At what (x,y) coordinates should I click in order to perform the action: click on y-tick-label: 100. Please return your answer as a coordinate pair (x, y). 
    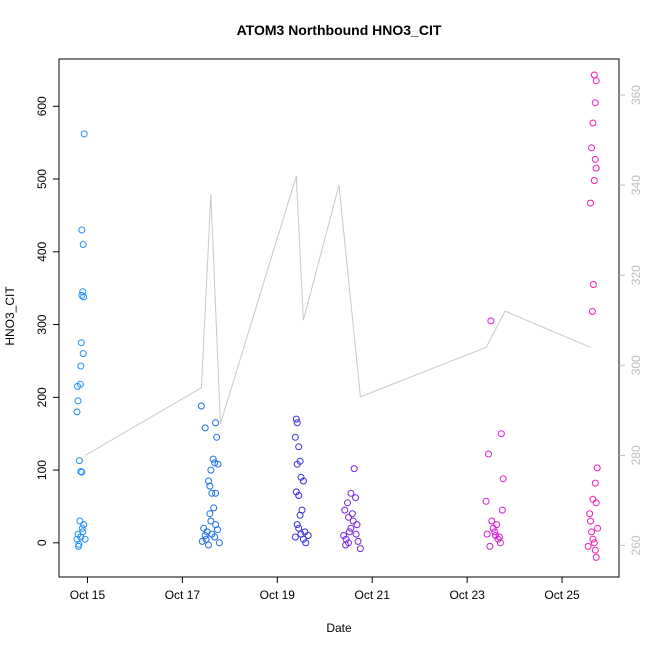
    Looking at the image, I should click on (42, 470).